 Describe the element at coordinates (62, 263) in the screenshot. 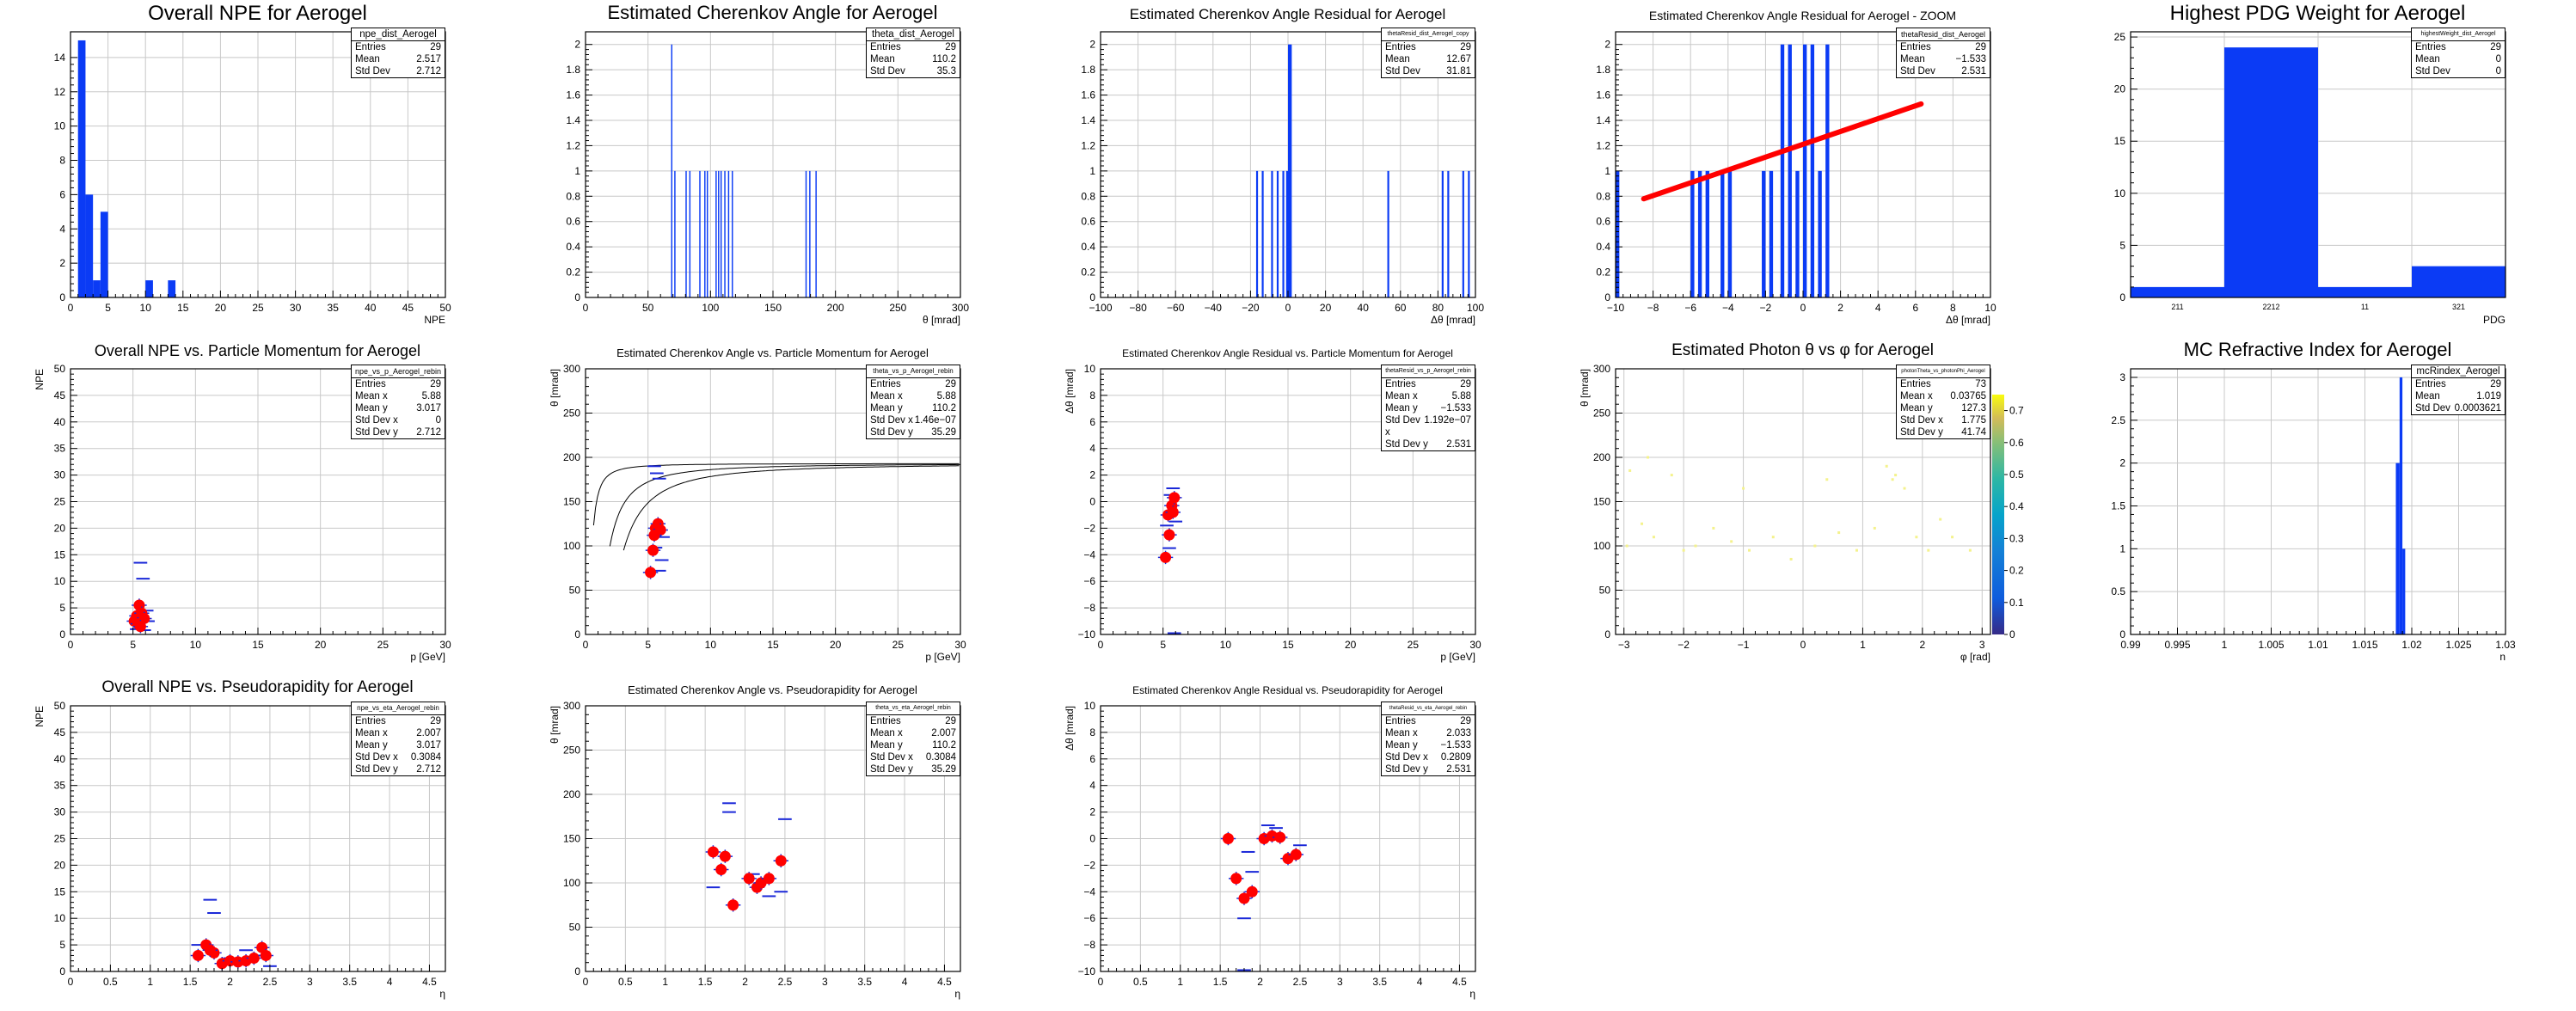

I see `y-tick-label: 2` at that location.